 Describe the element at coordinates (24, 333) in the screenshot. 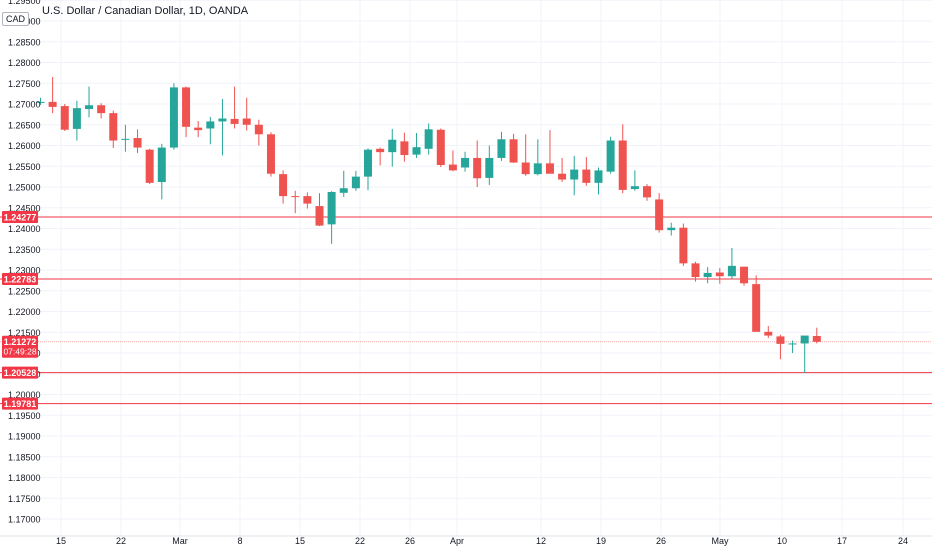

I see `y-tick-label: 1.21500` at that location.